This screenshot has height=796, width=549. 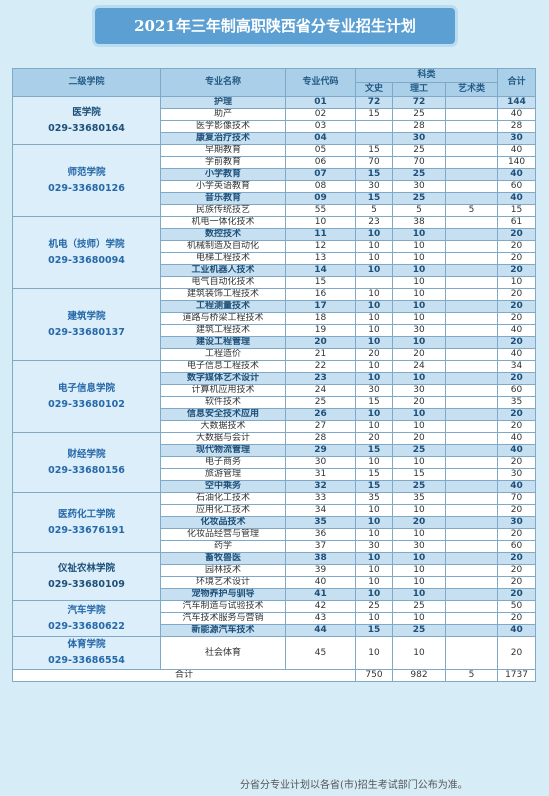 I want to click on cell-name: 建筑装饰工程技术, so click(x=223, y=294).